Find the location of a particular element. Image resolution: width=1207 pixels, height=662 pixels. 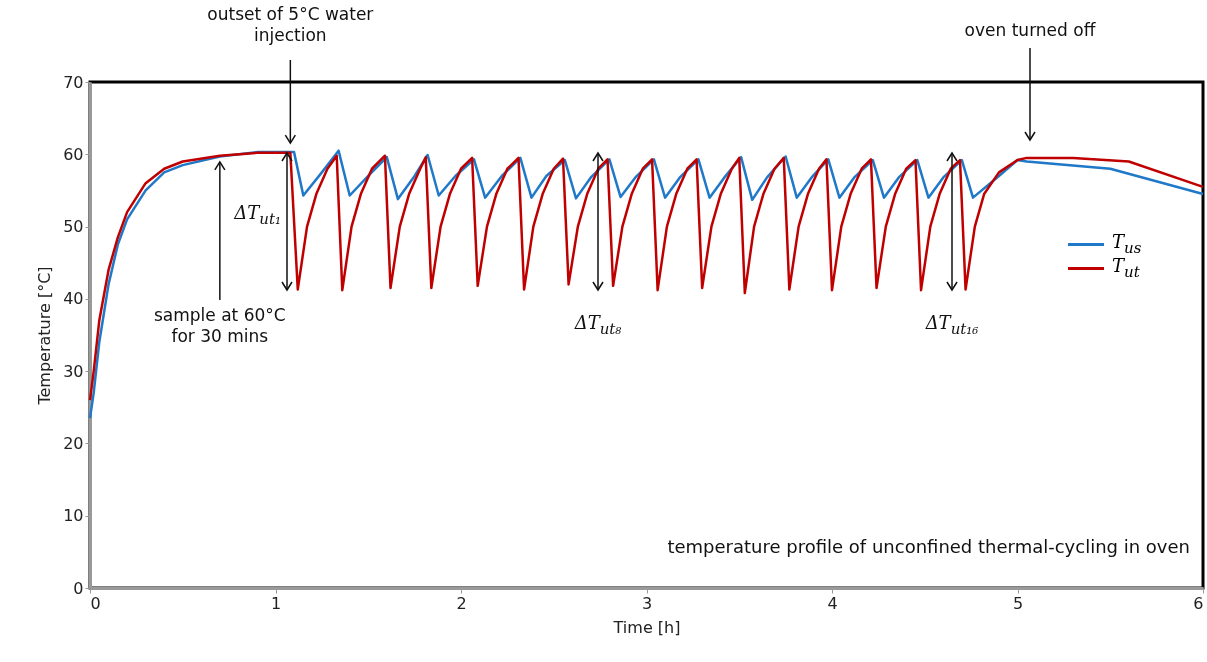

annotation: ΔT$_{ut₈}$ is located at coordinates (598, 325).